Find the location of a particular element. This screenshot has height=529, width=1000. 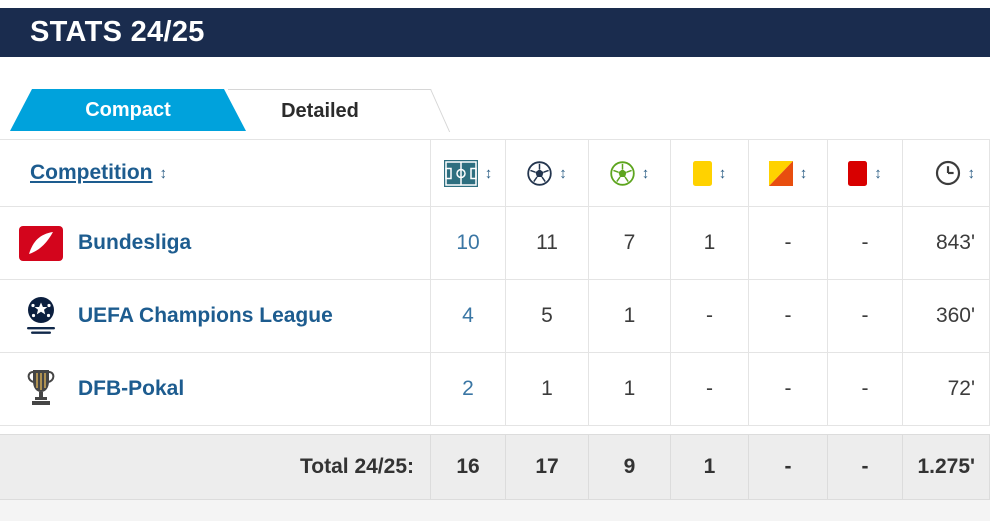

total-label: Total 24/25: is located at coordinates (215, 467).